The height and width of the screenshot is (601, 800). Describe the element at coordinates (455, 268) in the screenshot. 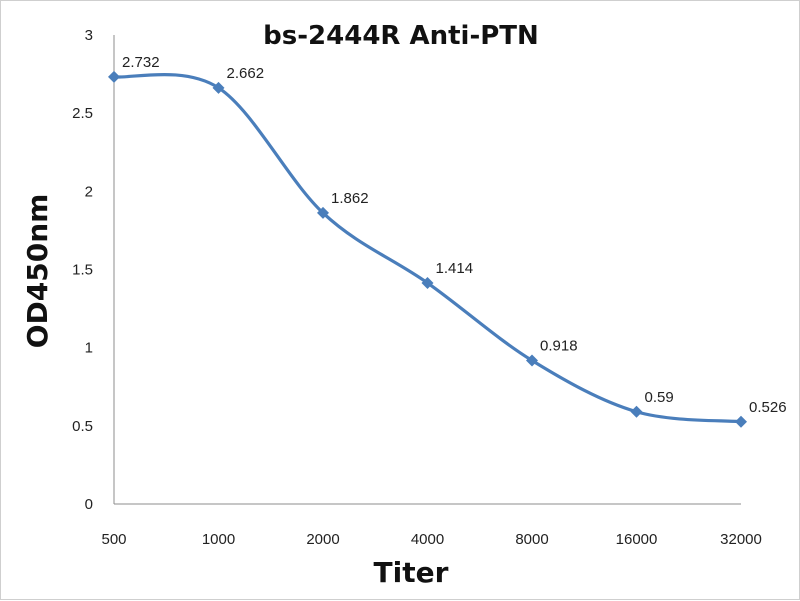

I see `data-label: 1.414` at that location.